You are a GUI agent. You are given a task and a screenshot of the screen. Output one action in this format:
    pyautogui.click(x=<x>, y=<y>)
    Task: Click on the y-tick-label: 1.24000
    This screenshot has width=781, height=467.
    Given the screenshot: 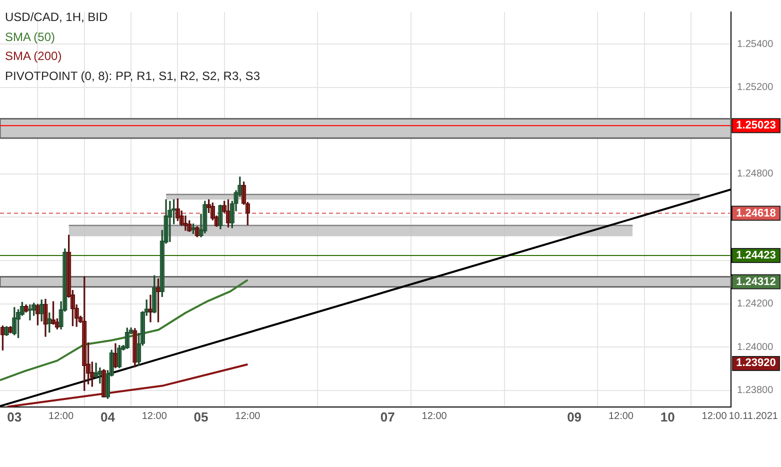 What is the action you would take?
    pyautogui.click(x=755, y=347)
    